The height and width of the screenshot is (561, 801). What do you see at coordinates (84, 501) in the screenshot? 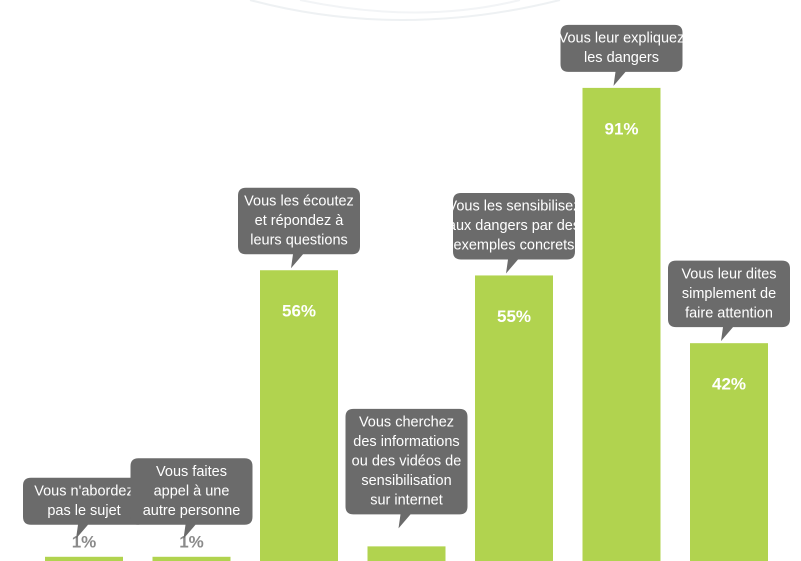
I see `category-label: Vous n'abordez pas le sujet` at bounding box center [84, 501].